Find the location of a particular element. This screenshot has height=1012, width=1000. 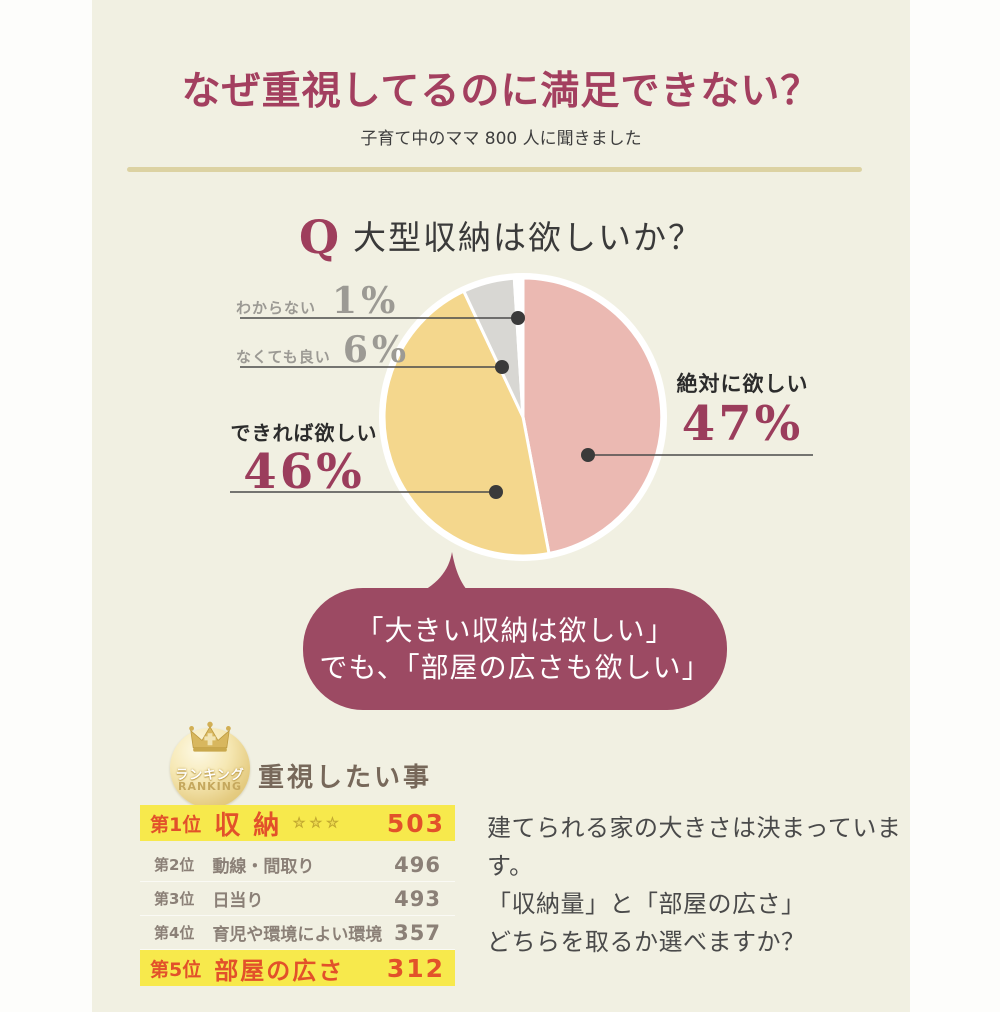

pie-label-dont-know-text: わからない is located at coordinates (276, 308).